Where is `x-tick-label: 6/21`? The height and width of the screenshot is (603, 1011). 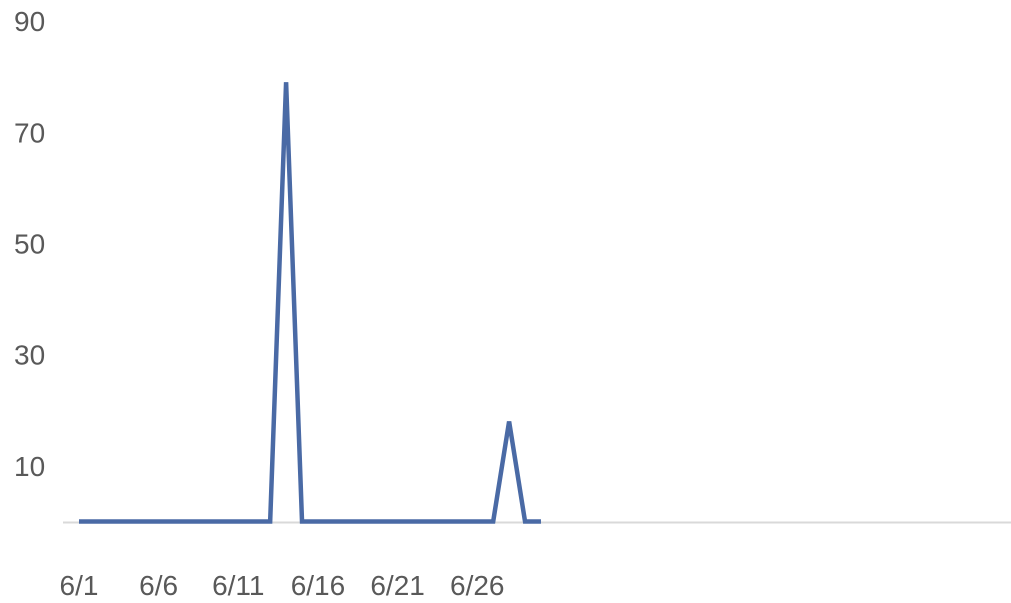 x-tick-label: 6/21 is located at coordinates (397, 585).